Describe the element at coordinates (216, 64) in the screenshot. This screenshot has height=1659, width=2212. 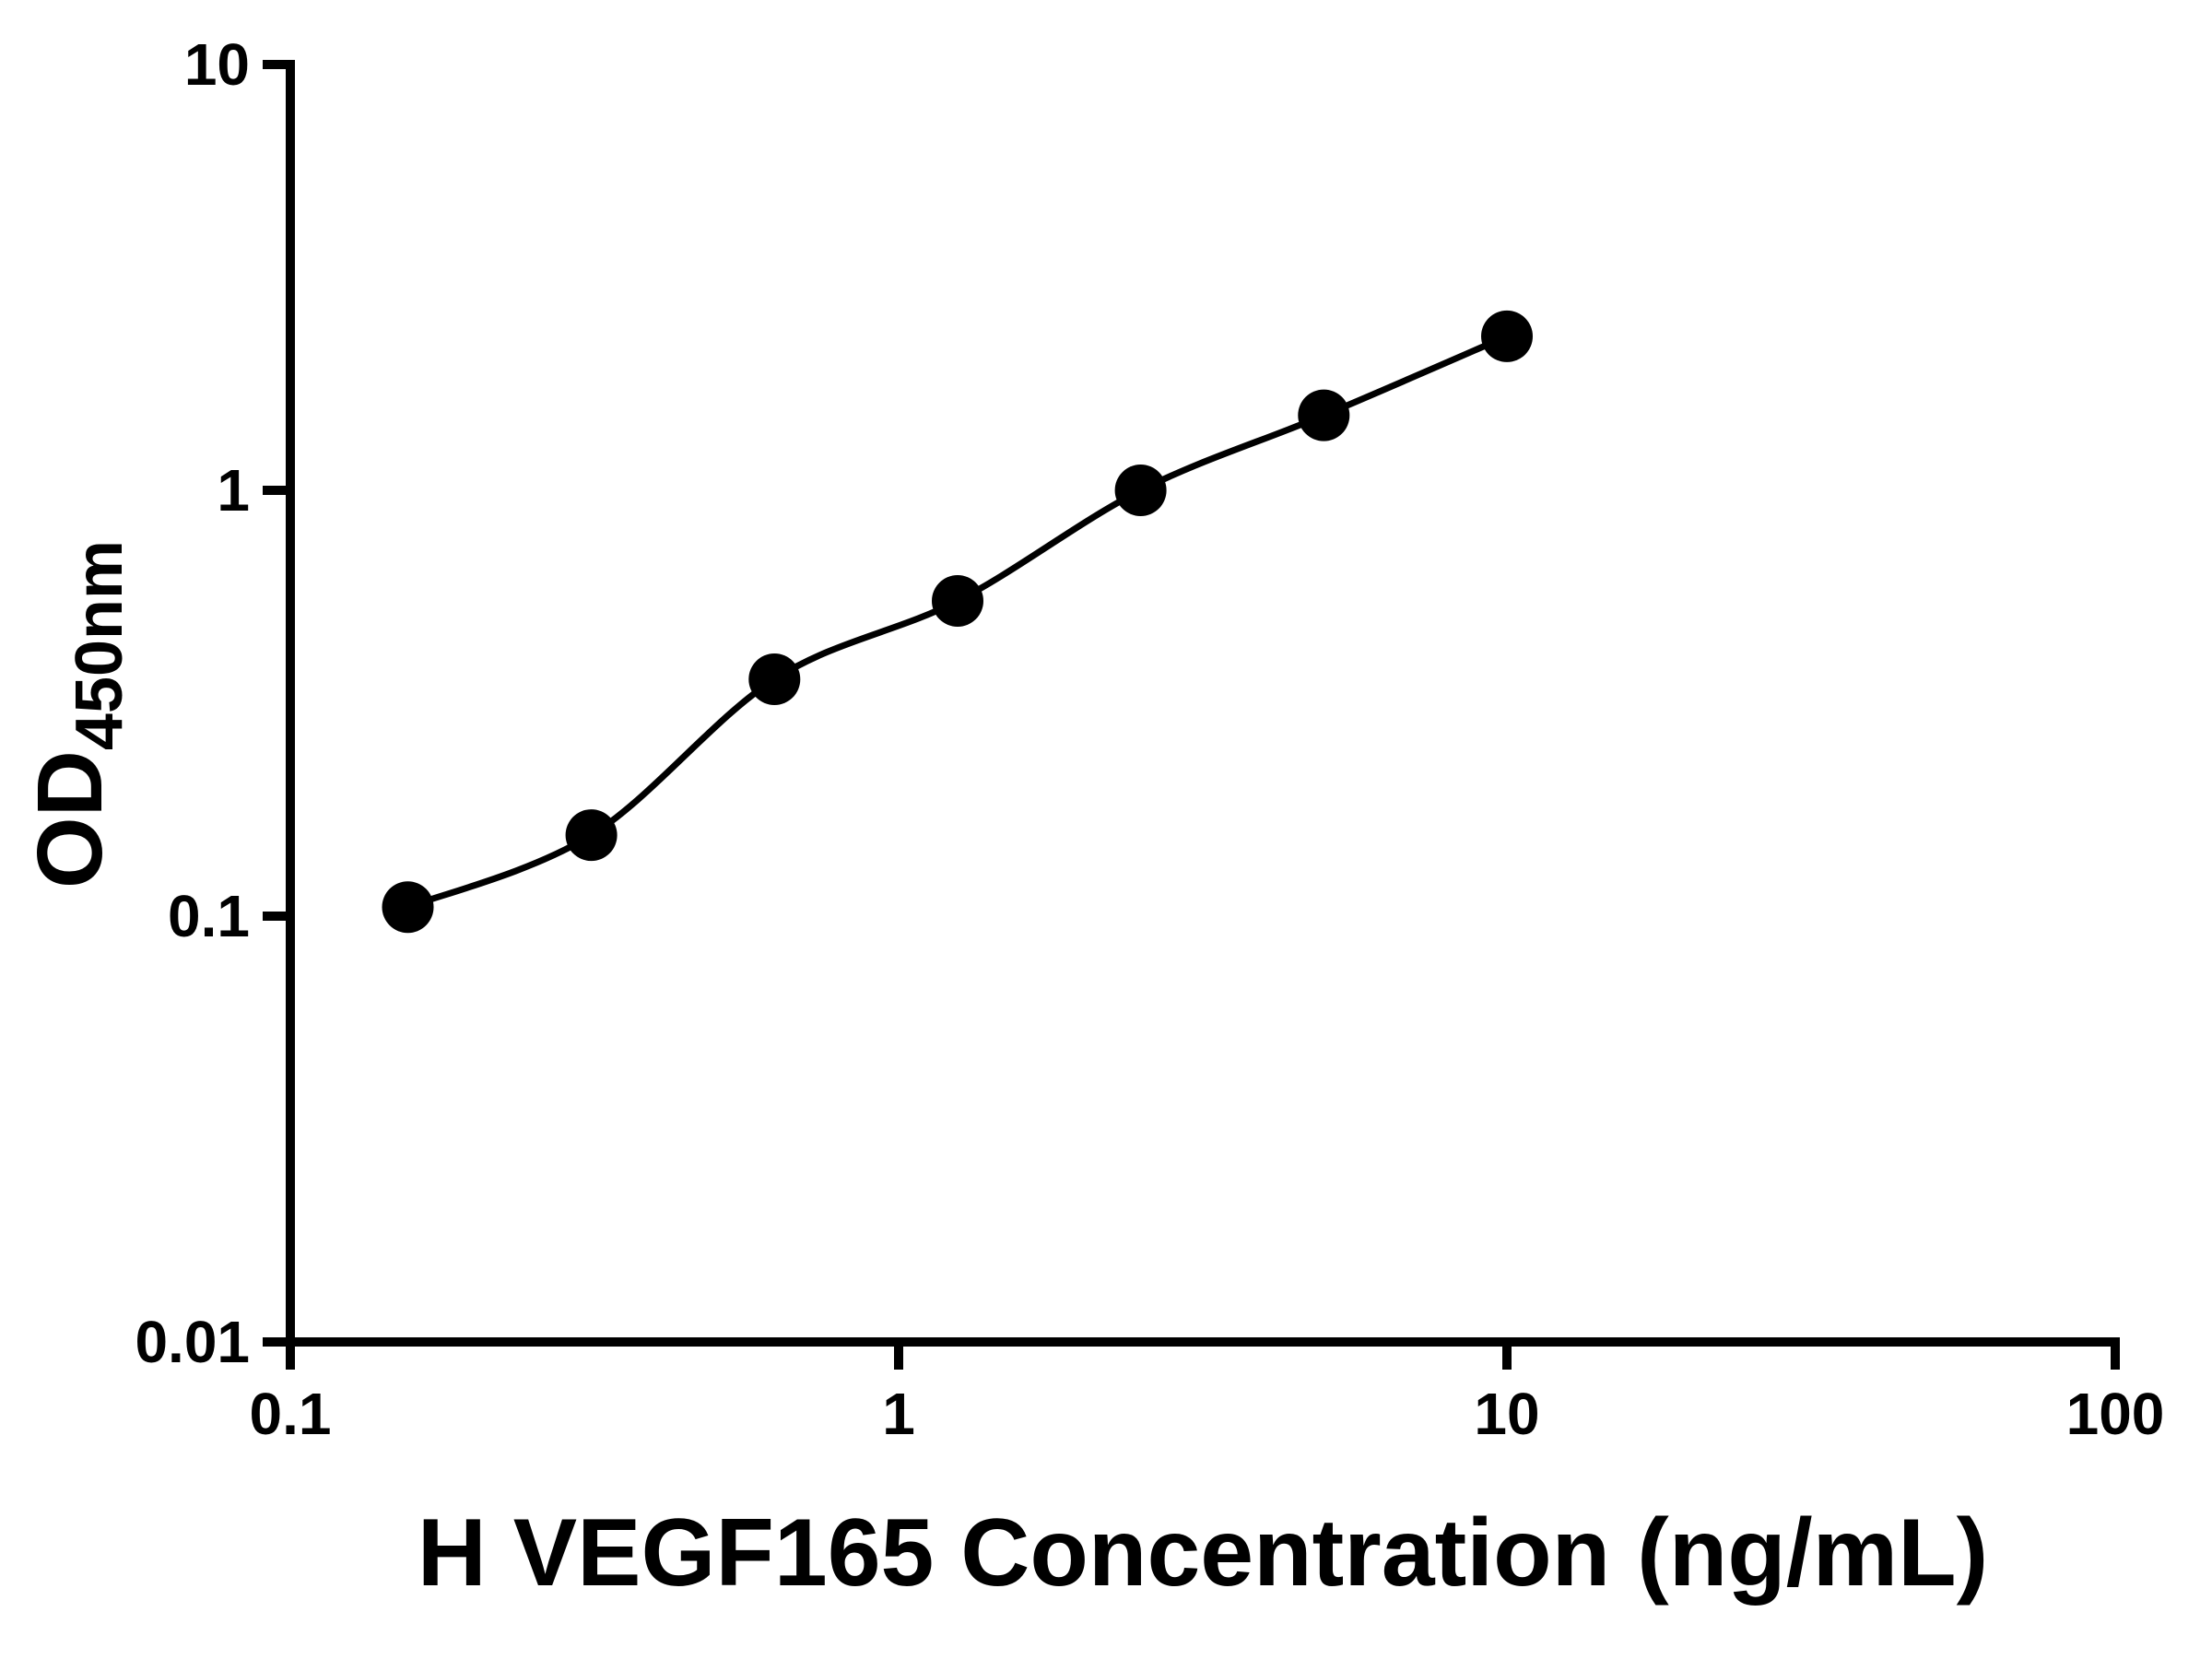
I see `y-tick-label: 10` at that location.